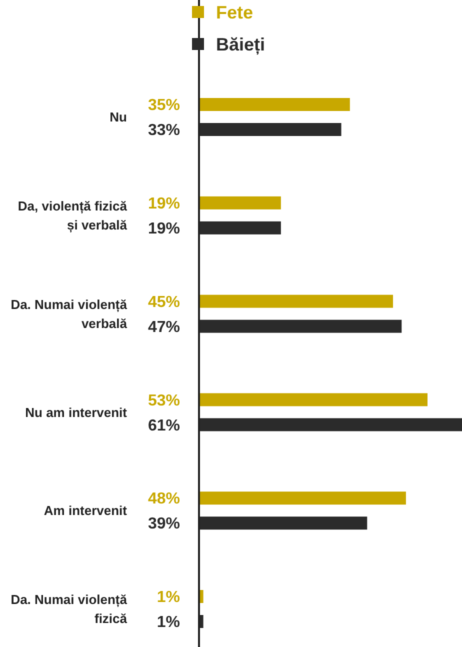 The width and height of the screenshot is (462, 647). What do you see at coordinates (164, 131) in the screenshot?
I see `data-label: 33%` at bounding box center [164, 131].